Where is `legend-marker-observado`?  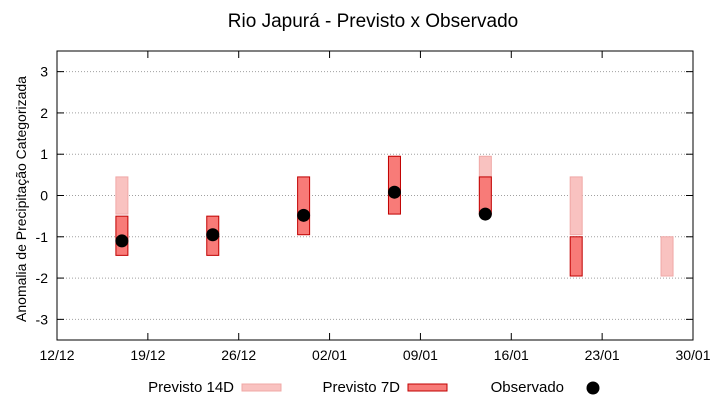 legend-marker-observado is located at coordinates (593, 388).